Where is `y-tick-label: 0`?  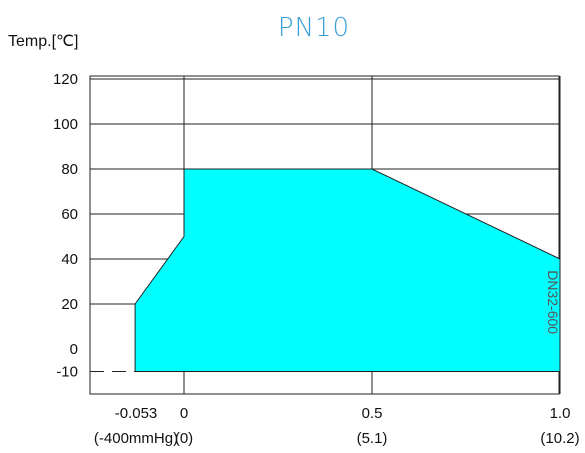
y-tick-label: 0 is located at coordinates (74, 349).